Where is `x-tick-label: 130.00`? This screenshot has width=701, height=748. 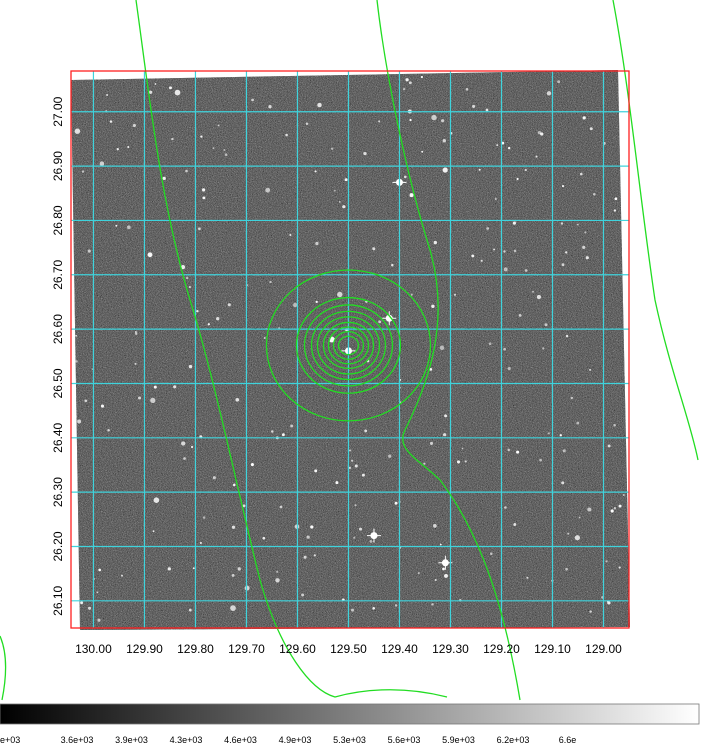
x-tick-label: 130.00 is located at coordinates (93, 649).